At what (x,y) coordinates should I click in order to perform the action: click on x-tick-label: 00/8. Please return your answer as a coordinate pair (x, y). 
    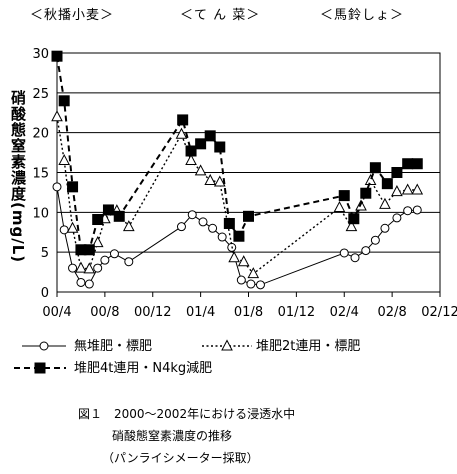
    Looking at the image, I should click on (104, 312).